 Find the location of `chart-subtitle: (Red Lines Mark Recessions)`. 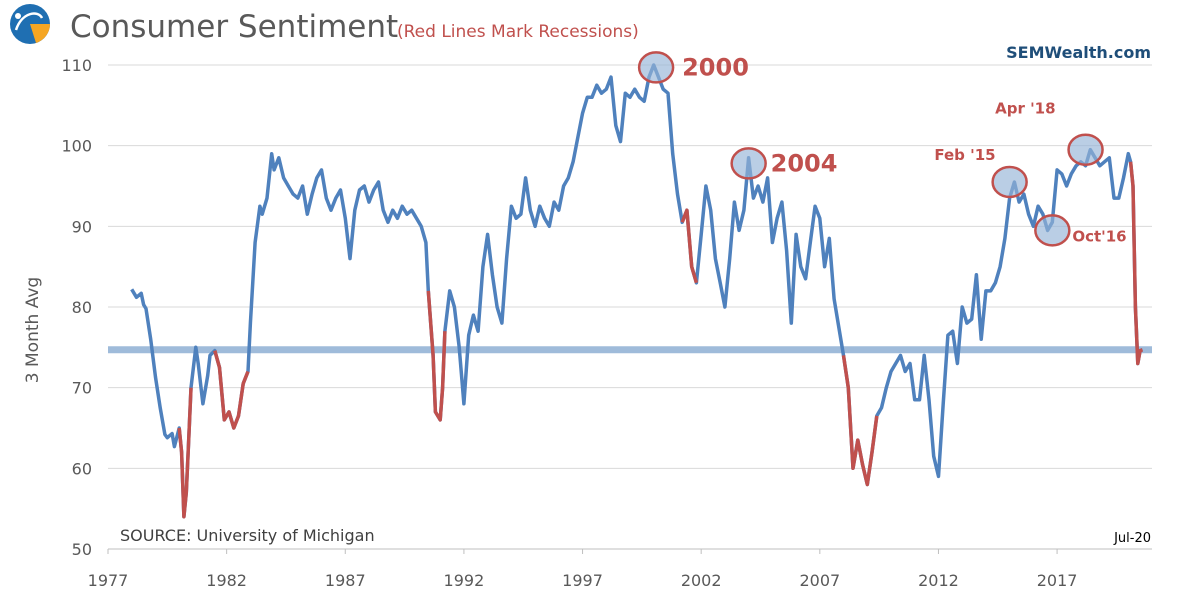

chart-subtitle: (Red Lines Mark Recessions) is located at coordinates (518, 32).